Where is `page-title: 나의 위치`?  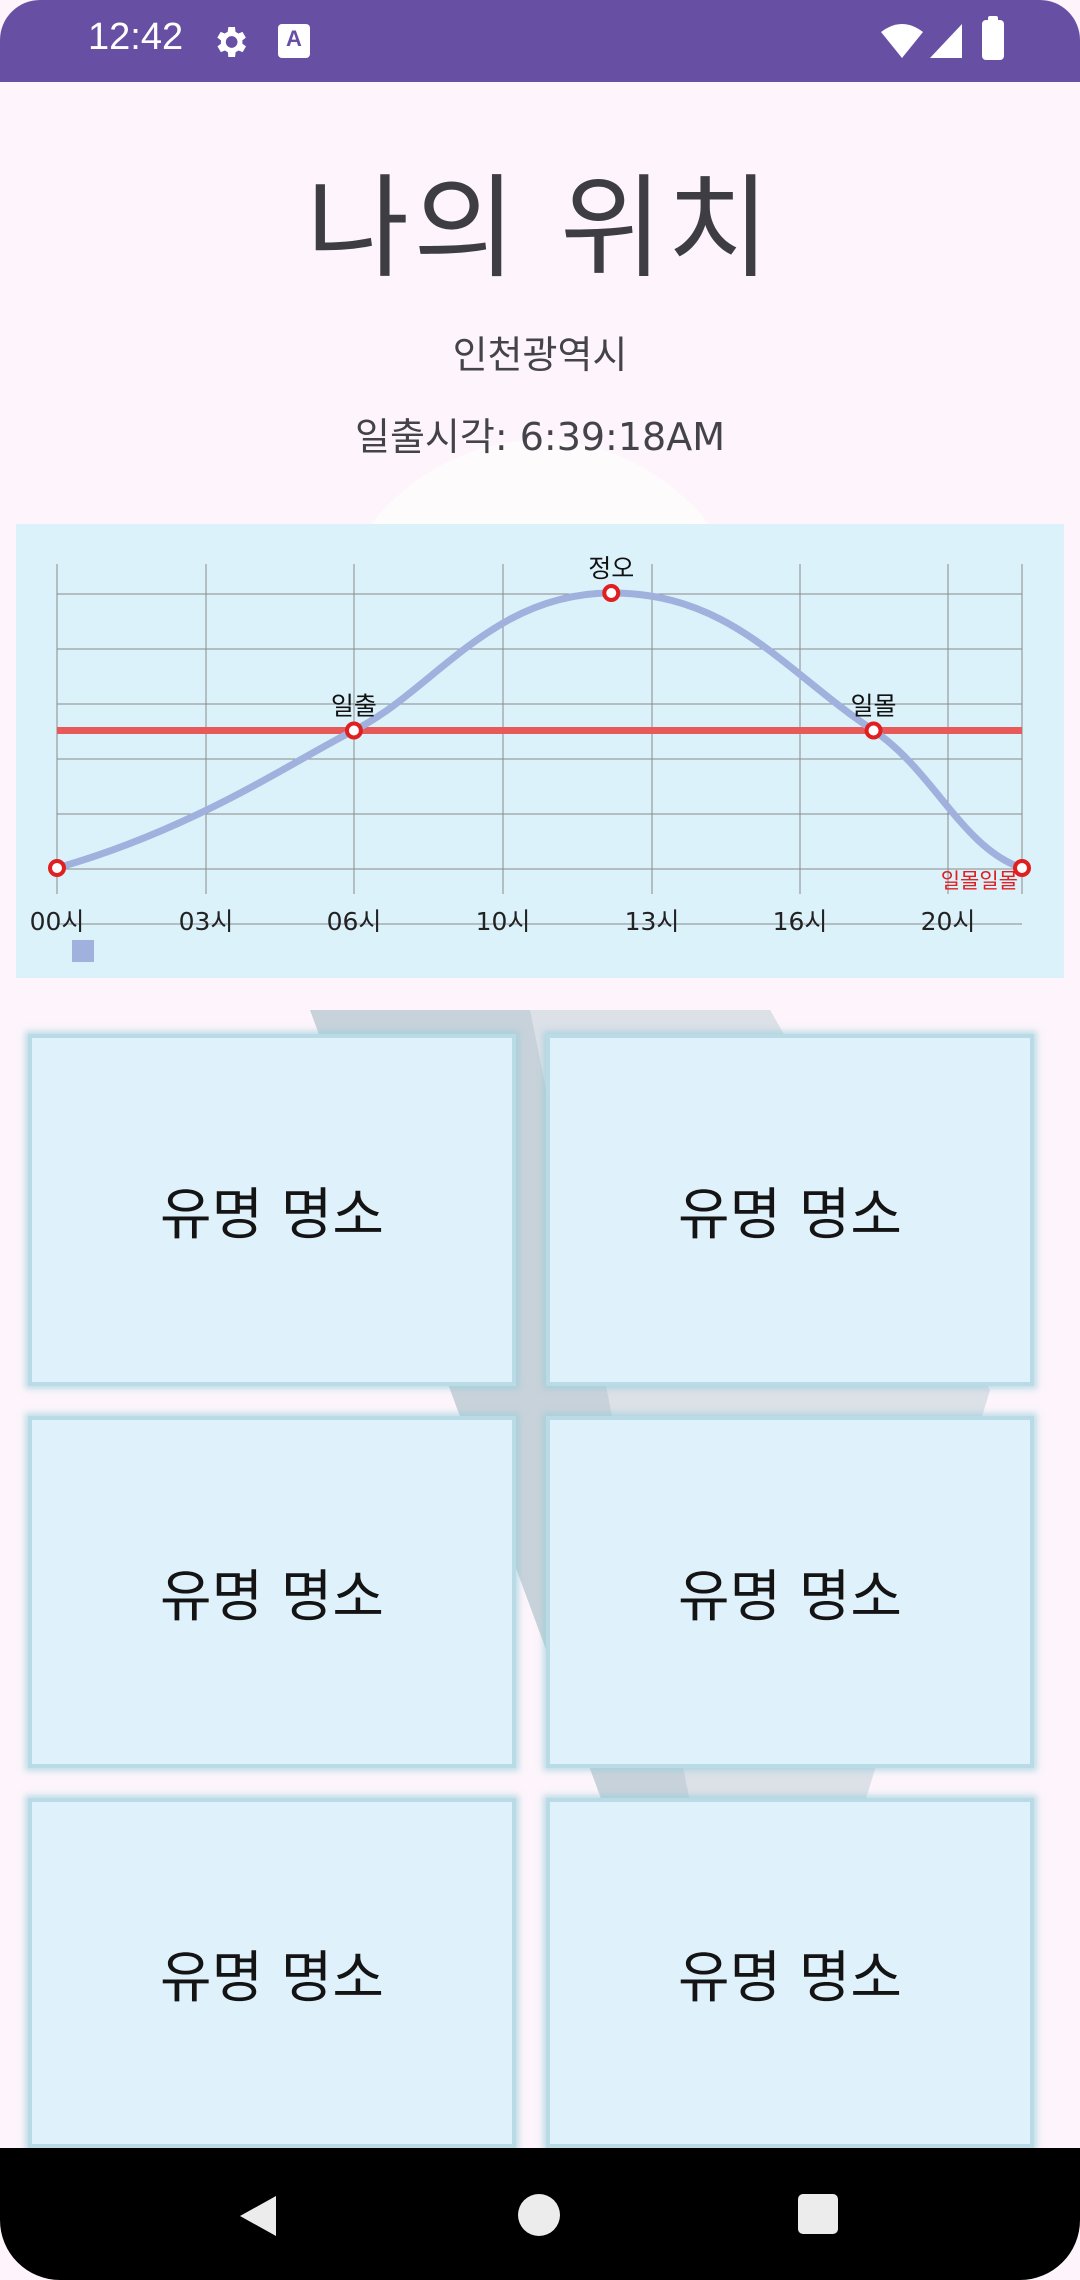
page-title: 나의 위치 is located at coordinates (540, 229).